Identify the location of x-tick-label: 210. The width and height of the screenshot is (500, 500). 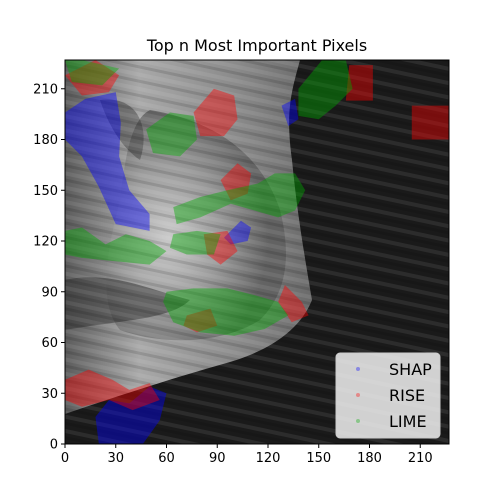
(420, 458).